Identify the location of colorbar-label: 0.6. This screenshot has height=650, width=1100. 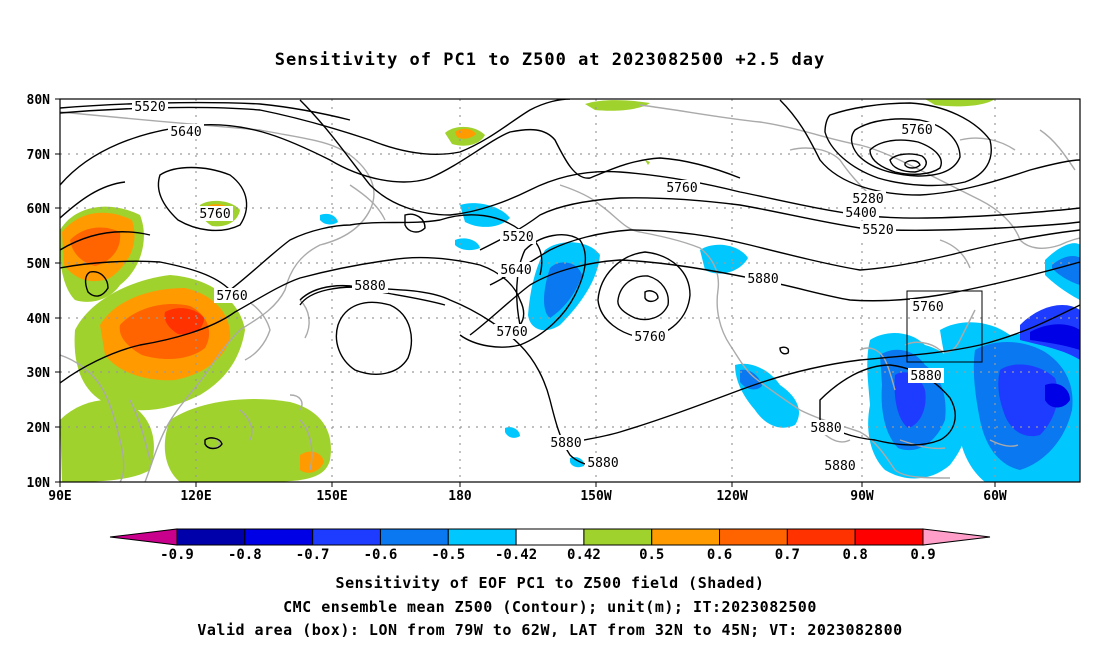
(719, 555).